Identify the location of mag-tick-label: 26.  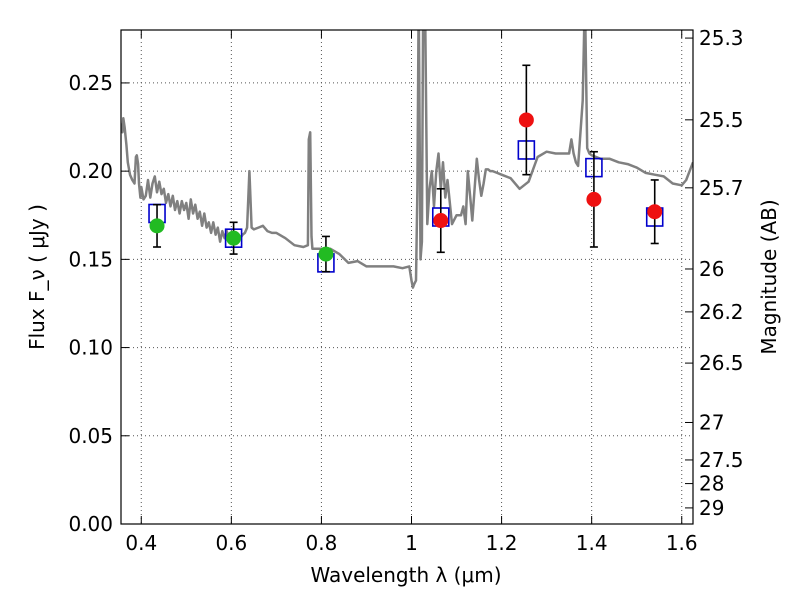
(711, 269).